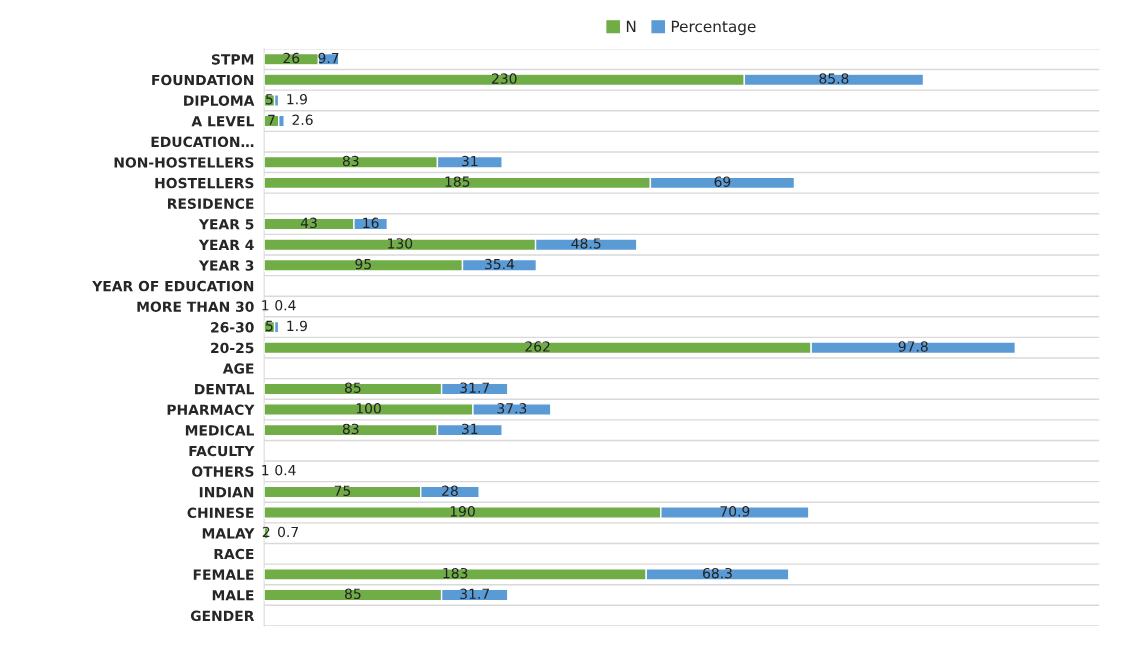  What do you see at coordinates (211, 203) in the screenshot?
I see `y-tick-label: RESIDENCE` at bounding box center [211, 203].